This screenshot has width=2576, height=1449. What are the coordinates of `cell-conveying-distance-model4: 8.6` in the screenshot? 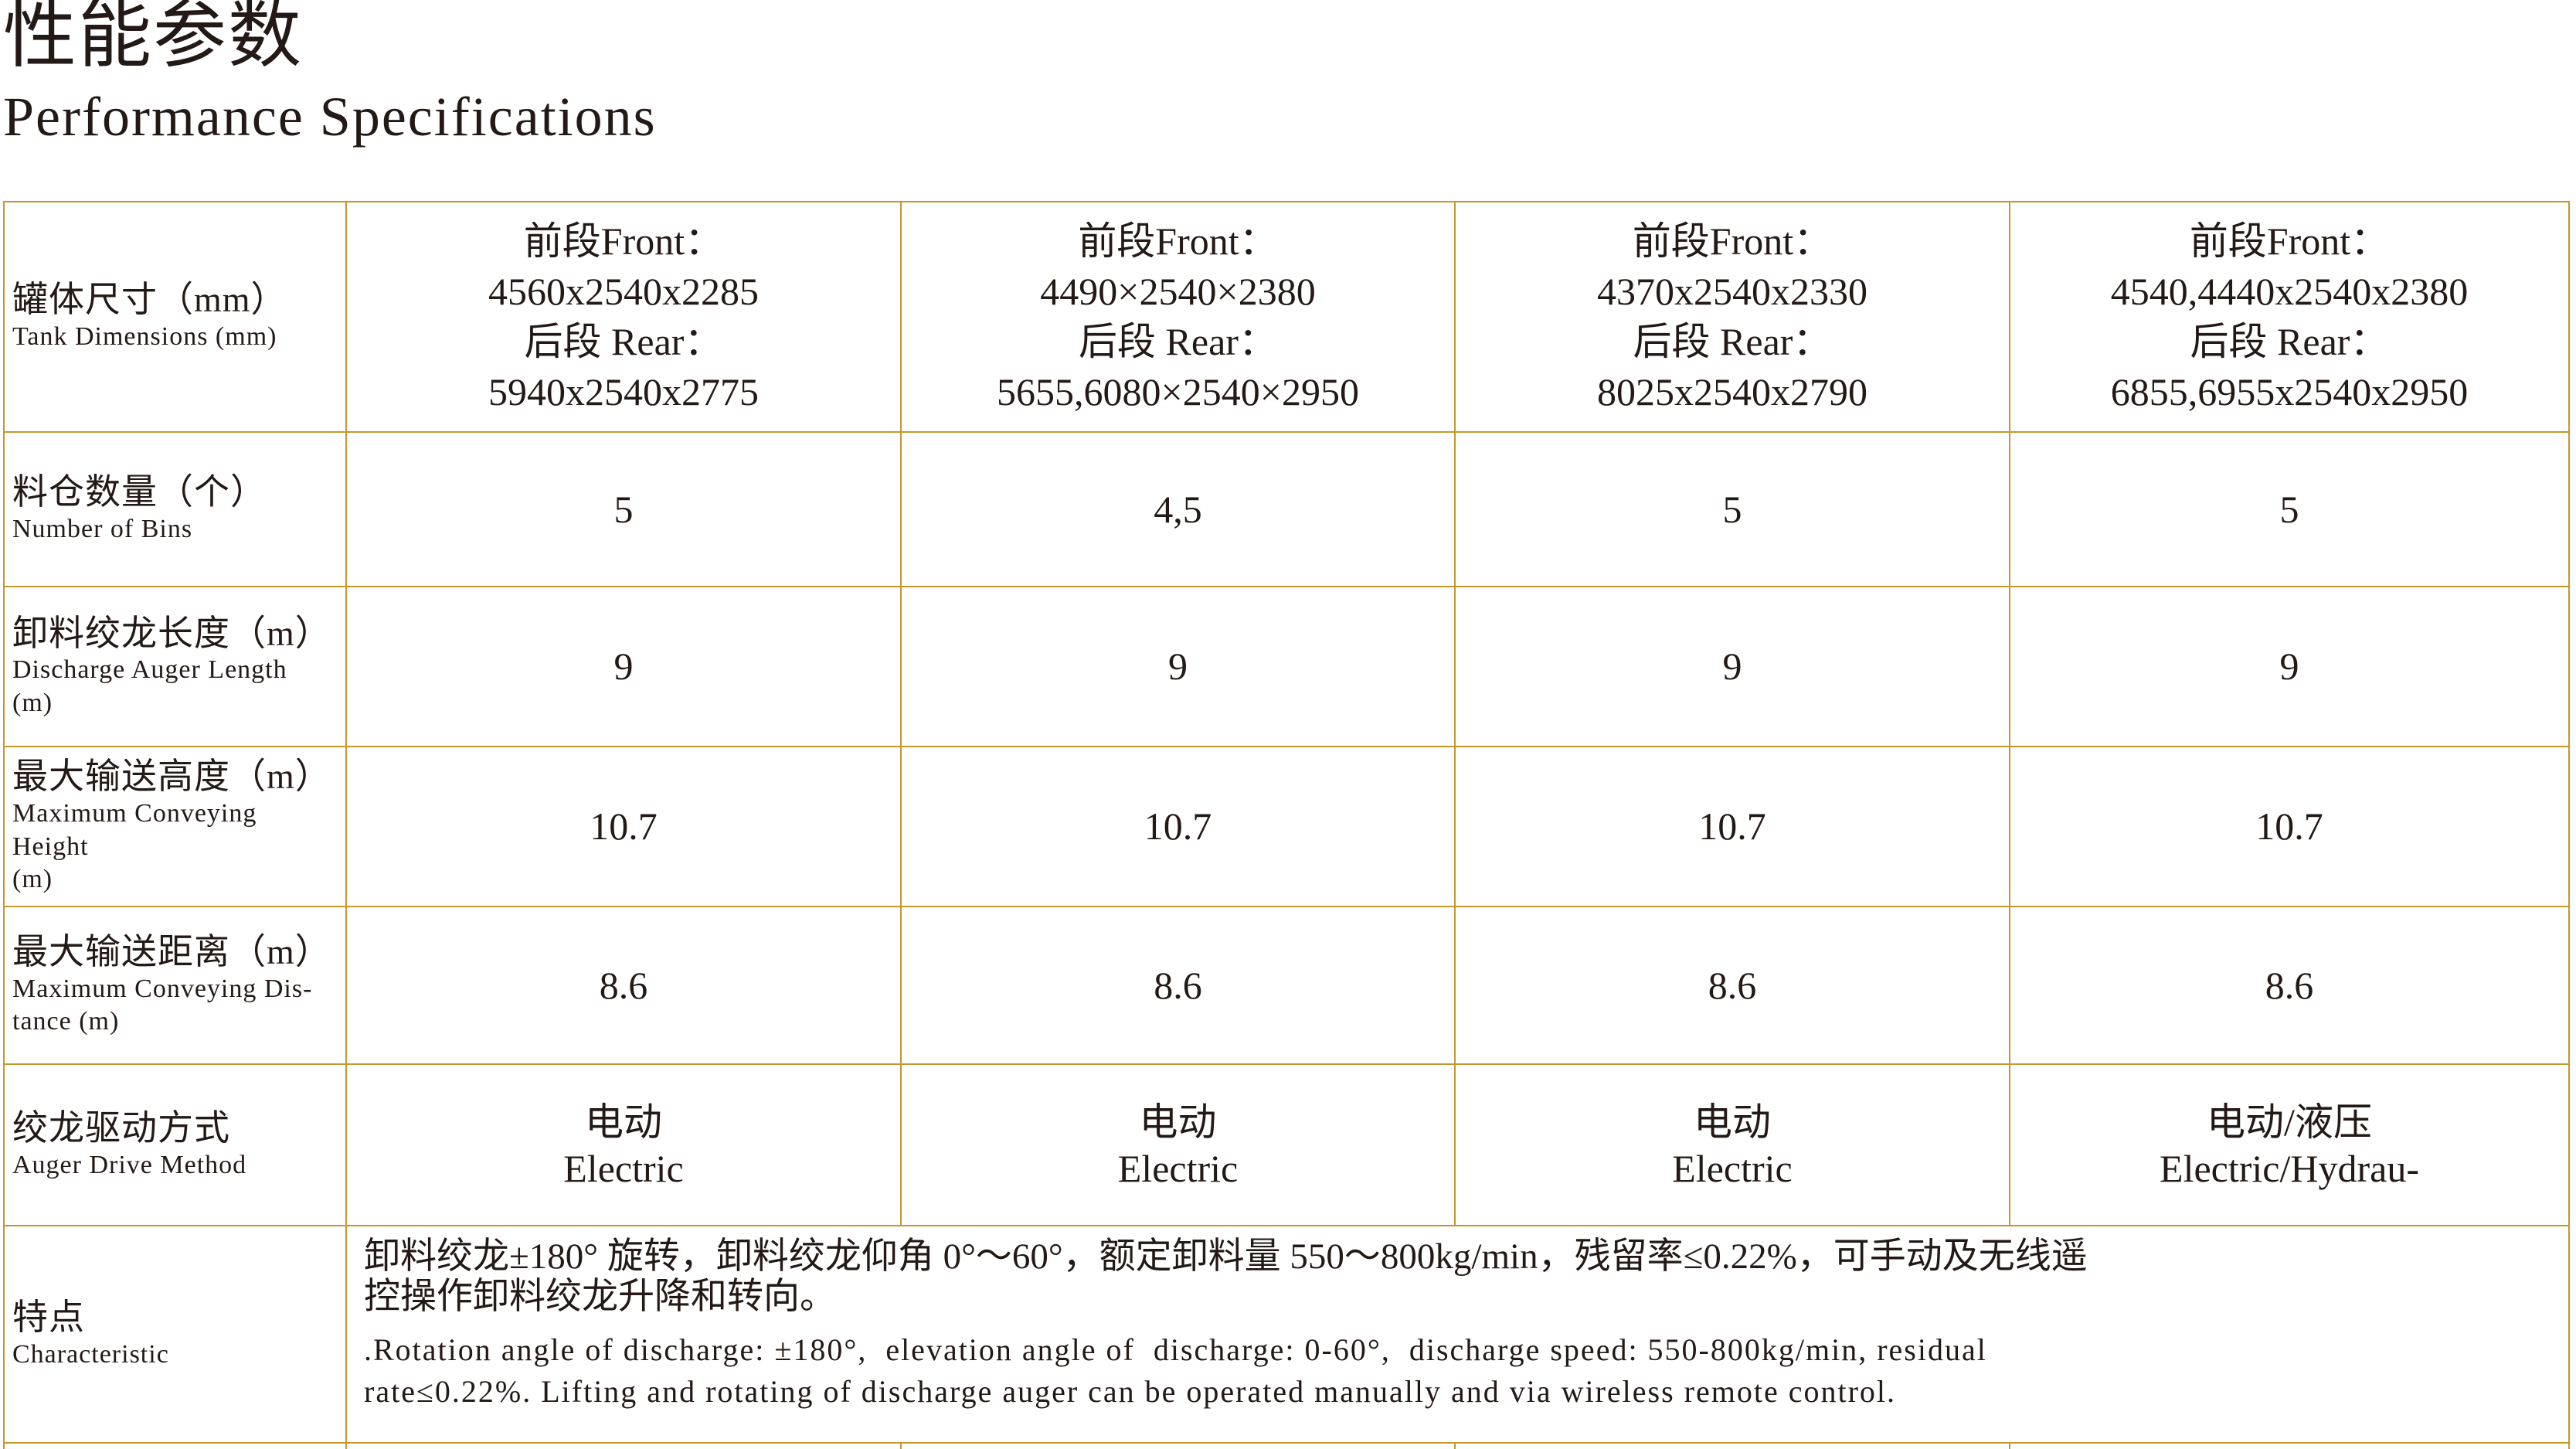 It's located at (2289, 985).